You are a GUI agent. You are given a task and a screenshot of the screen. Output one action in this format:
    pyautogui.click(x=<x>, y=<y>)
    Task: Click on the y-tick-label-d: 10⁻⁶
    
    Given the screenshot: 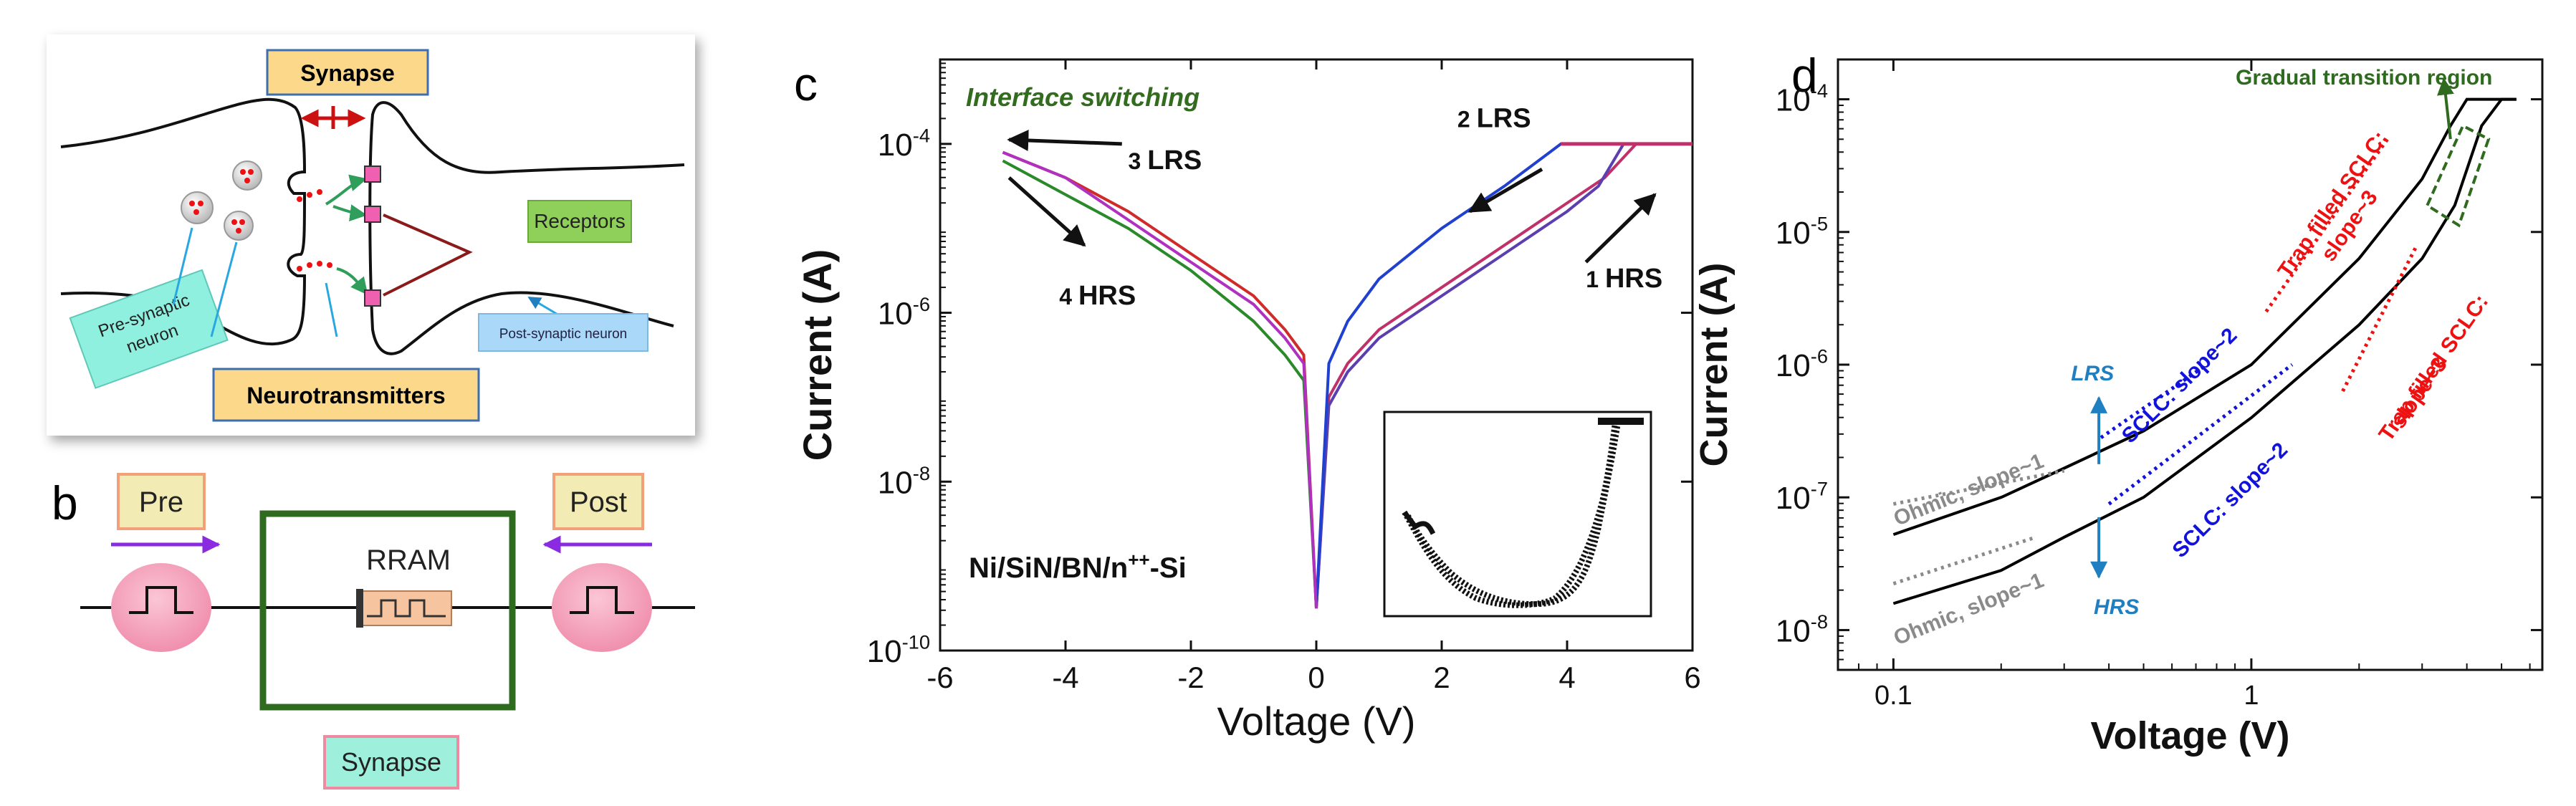 What is the action you would take?
    pyautogui.click(x=1802, y=364)
    